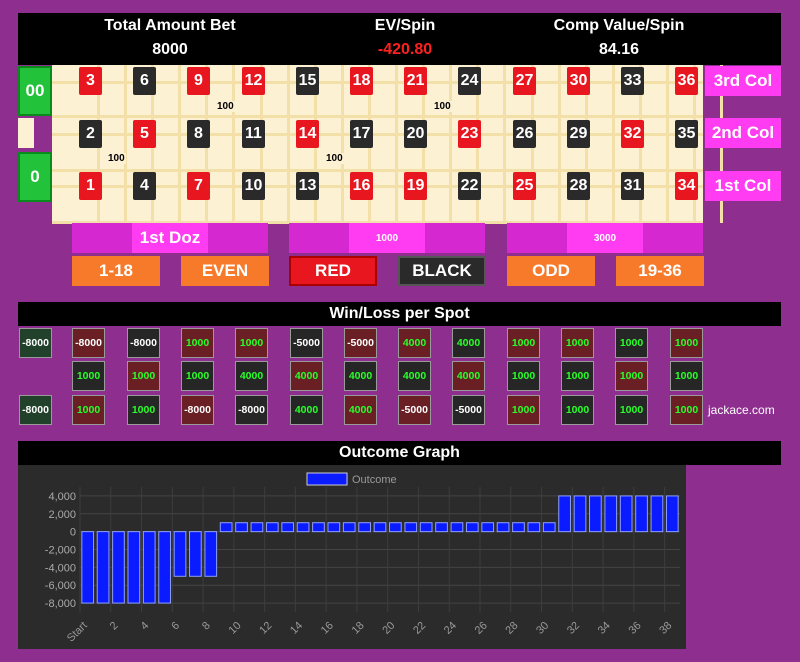 The width and height of the screenshot is (800, 662). Describe the element at coordinates (307, 81) in the screenshot. I see `number-spot-15: 15` at that location.